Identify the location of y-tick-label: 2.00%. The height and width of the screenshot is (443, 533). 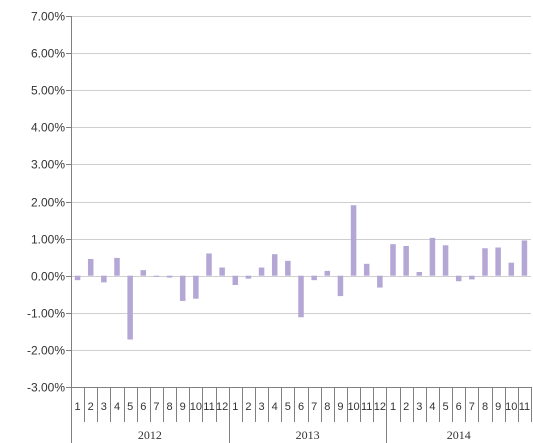
(48, 203).